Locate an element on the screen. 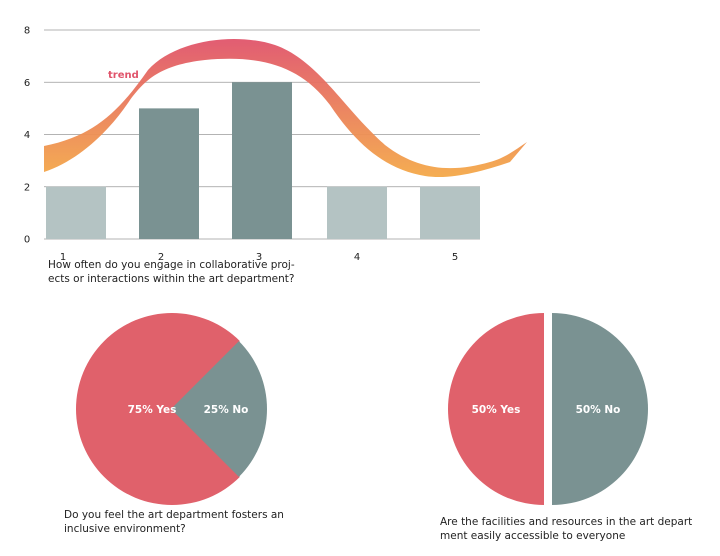 The width and height of the screenshot is (720, 556). pie-chart-accessible: 50% Yes 50% No is located at coordinates (548, 409).